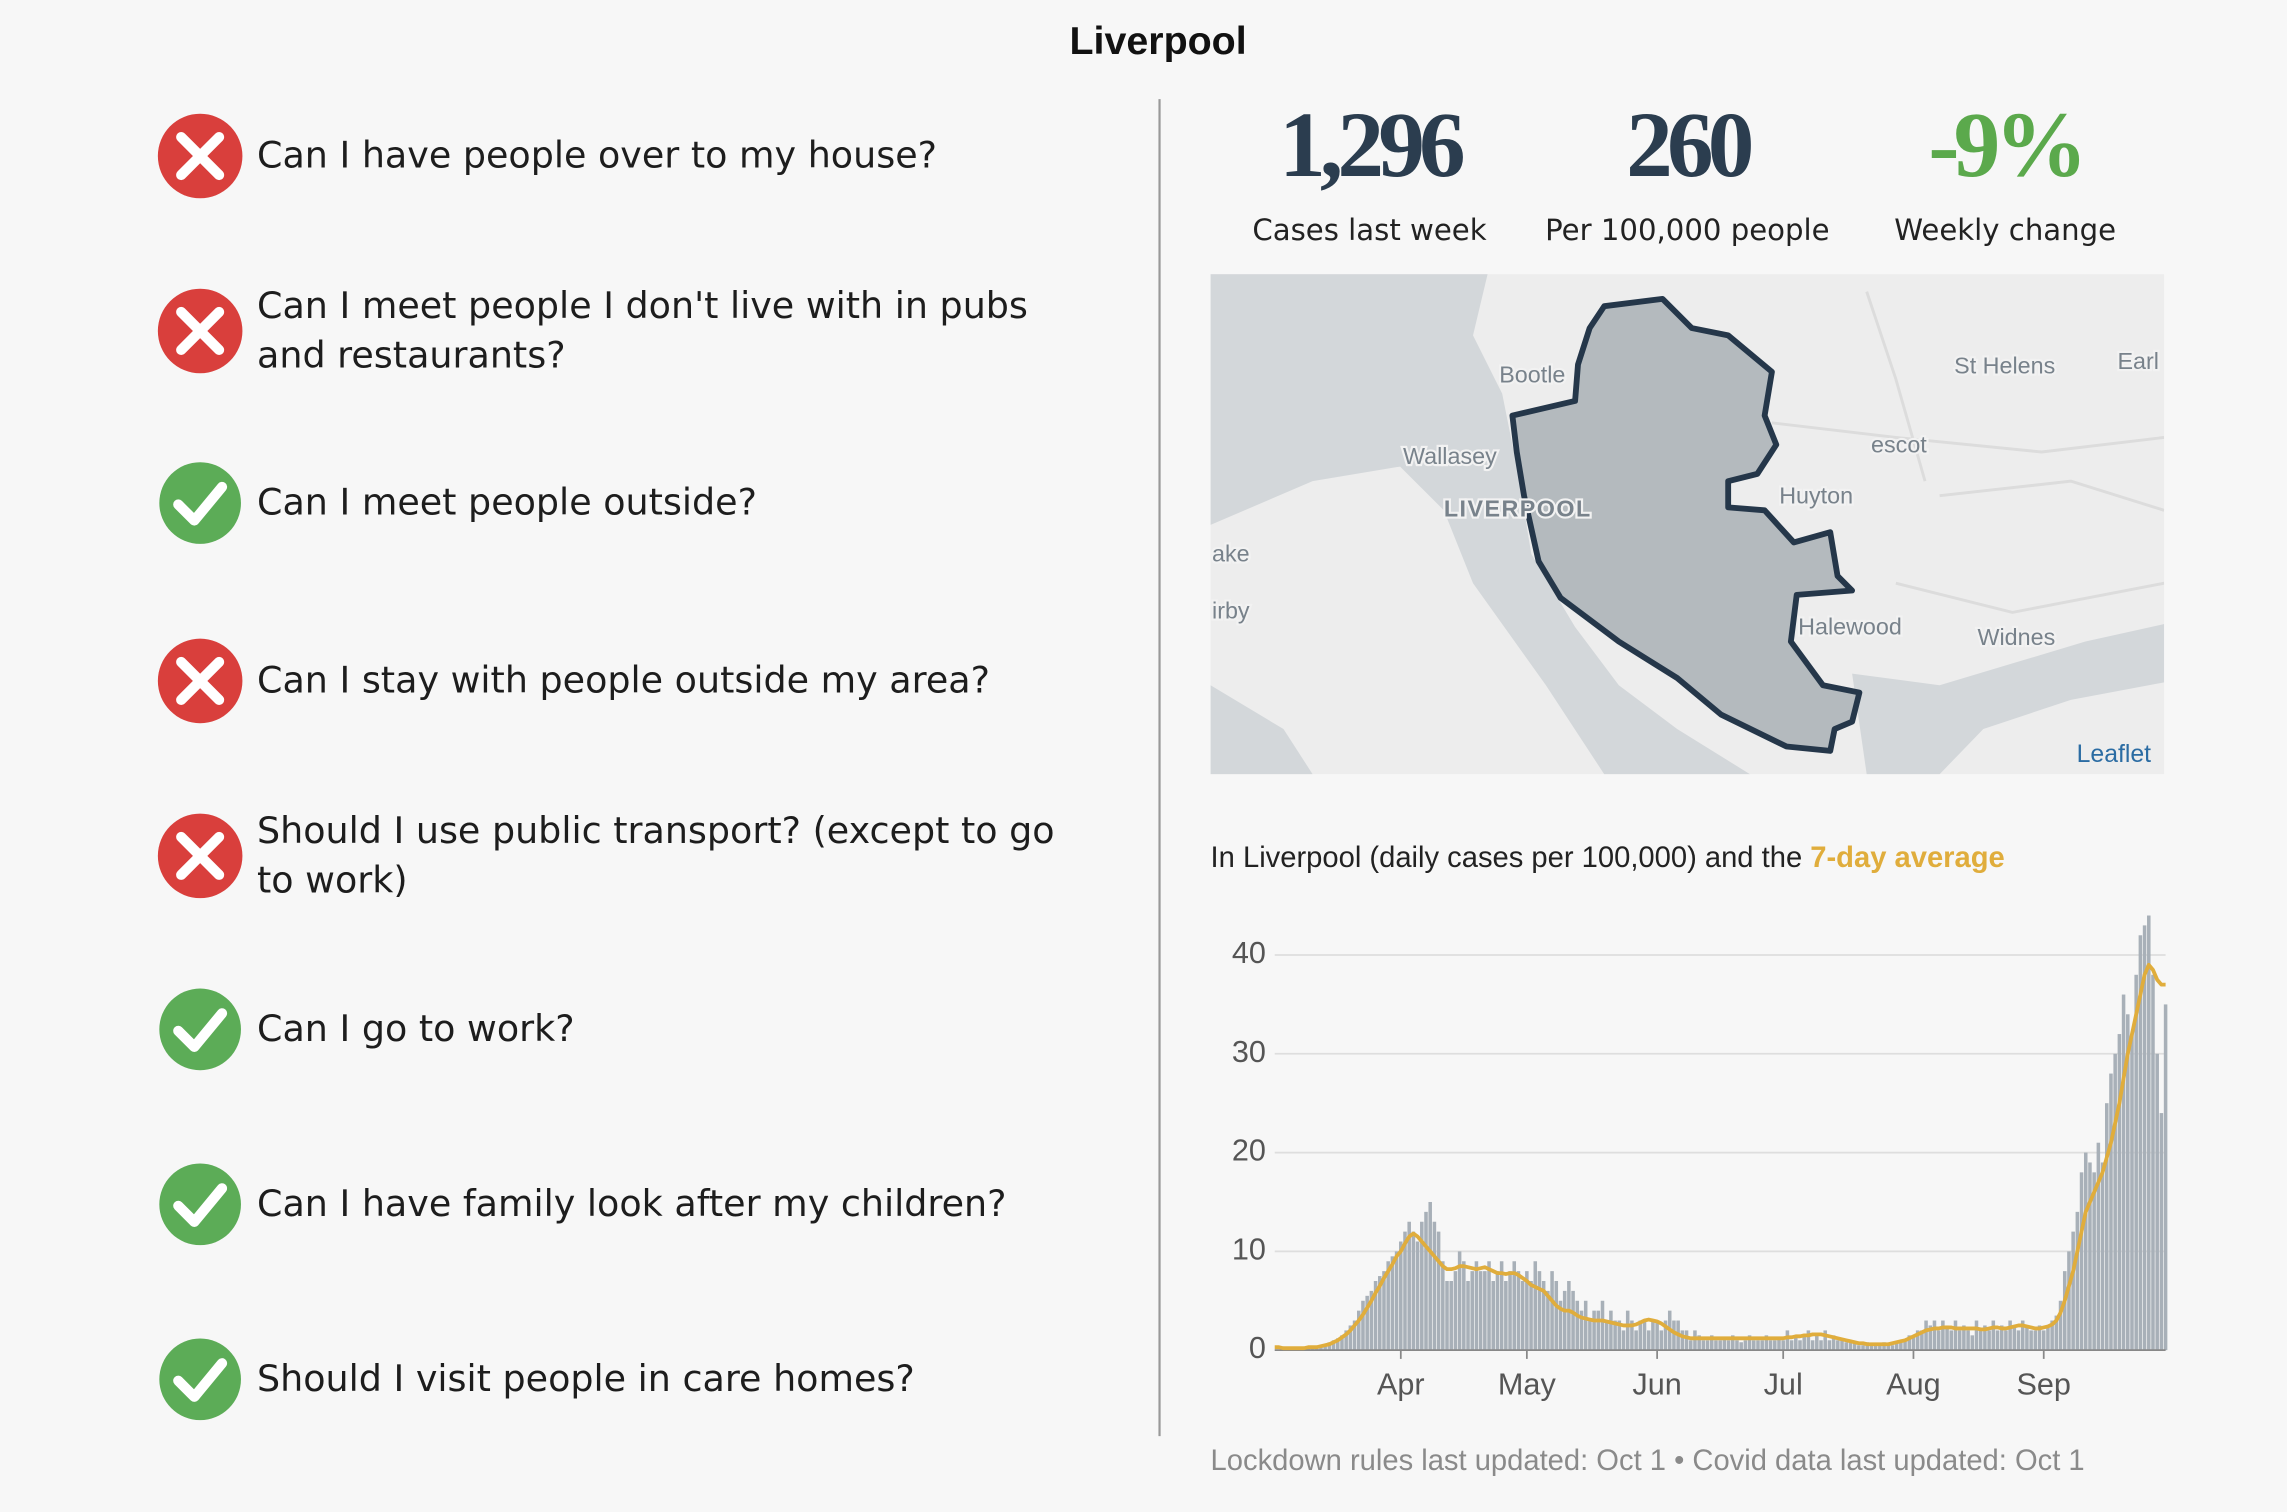 The image size is (2287, 1512). Describe the element at coordinates (2004, 366) in the screenshot. I see `map-label: St Helens` at that location.